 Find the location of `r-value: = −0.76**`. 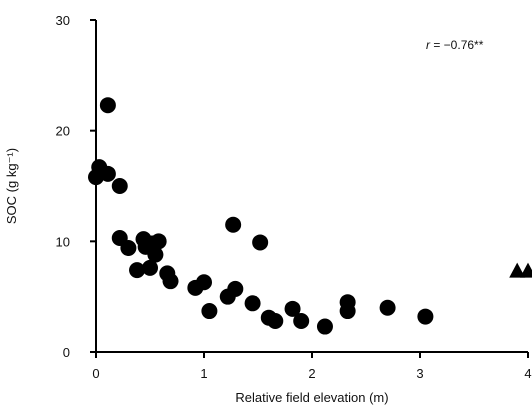

r-value: = −0.76** is located at coordinates (457, 45).